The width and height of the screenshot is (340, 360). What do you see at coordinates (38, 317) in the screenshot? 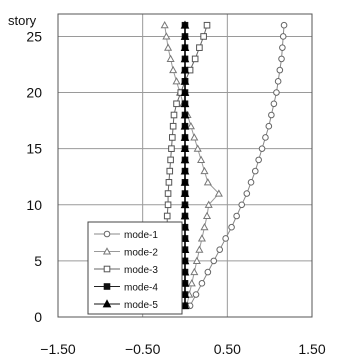
I see `y-tick-label: 0` at bounding box center [38, 317].